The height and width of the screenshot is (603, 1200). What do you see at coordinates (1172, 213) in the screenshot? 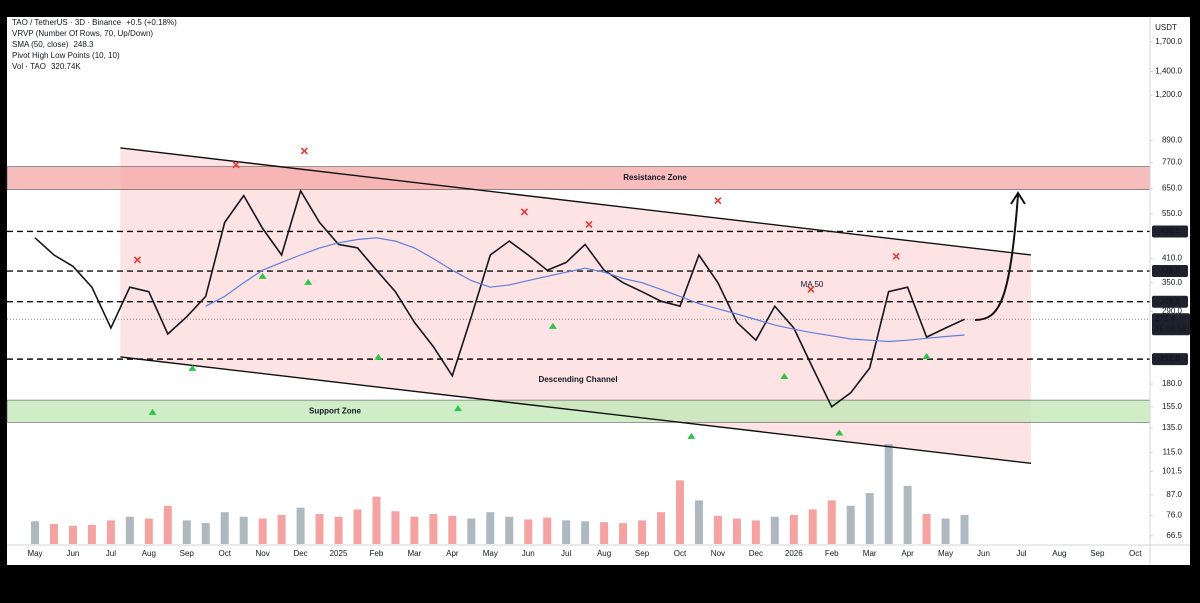
I see `y-tick-label: 550.0` at bounding box center [1172, 213].